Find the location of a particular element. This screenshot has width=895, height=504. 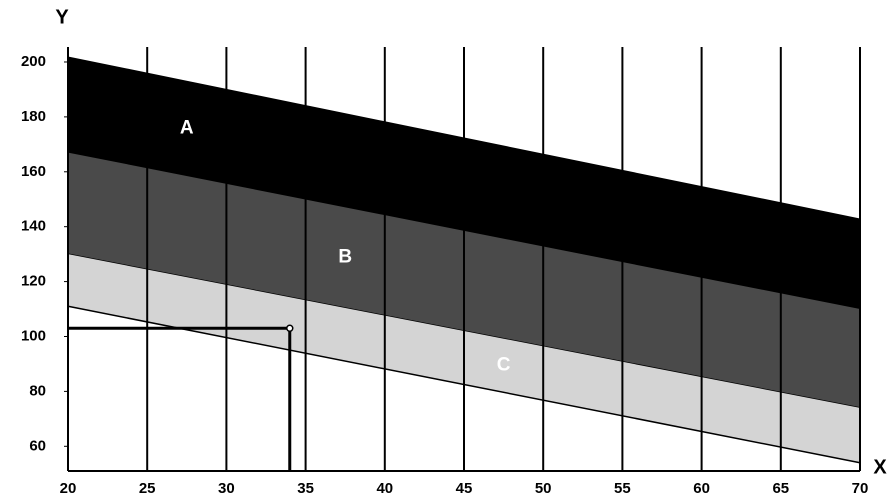

x-tick-label: 50 is located at coordinates (543, 488).